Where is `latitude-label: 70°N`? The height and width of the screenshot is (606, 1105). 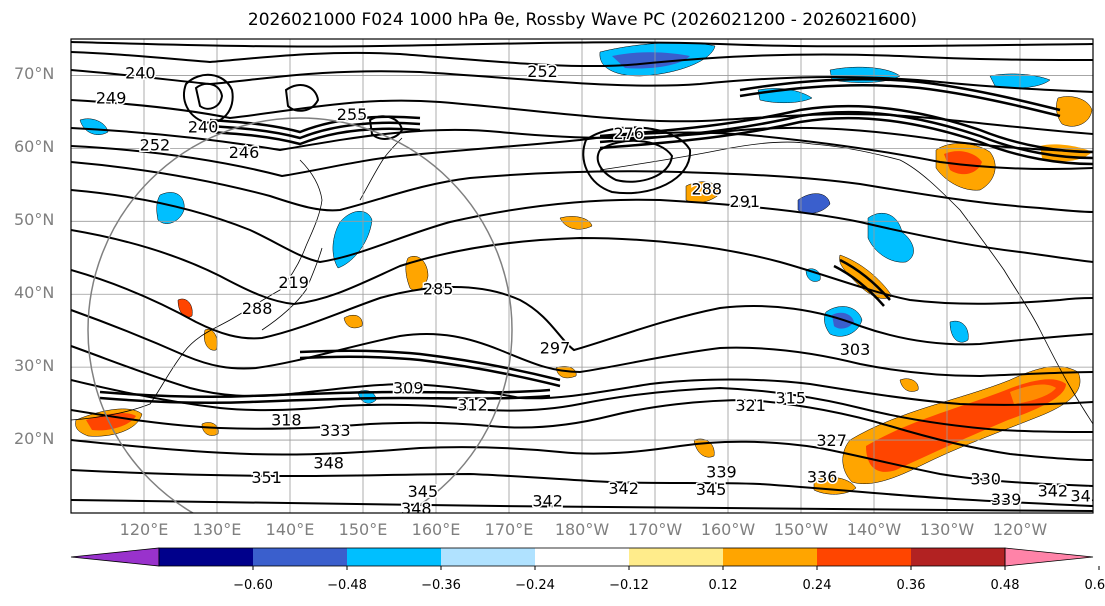 latitude-label: 70°N is located at coordinates (34, 74).